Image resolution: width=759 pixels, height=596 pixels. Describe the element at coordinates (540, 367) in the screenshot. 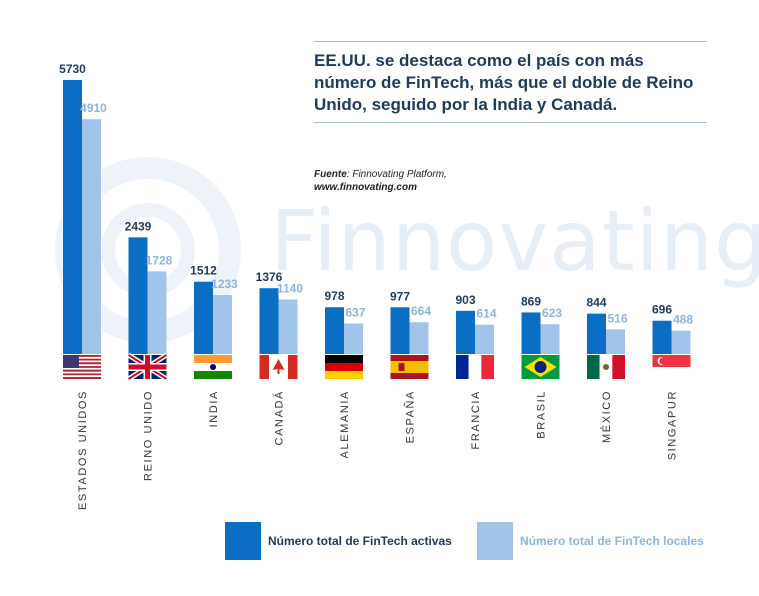

I see `brazil-flag-icon` at that location.